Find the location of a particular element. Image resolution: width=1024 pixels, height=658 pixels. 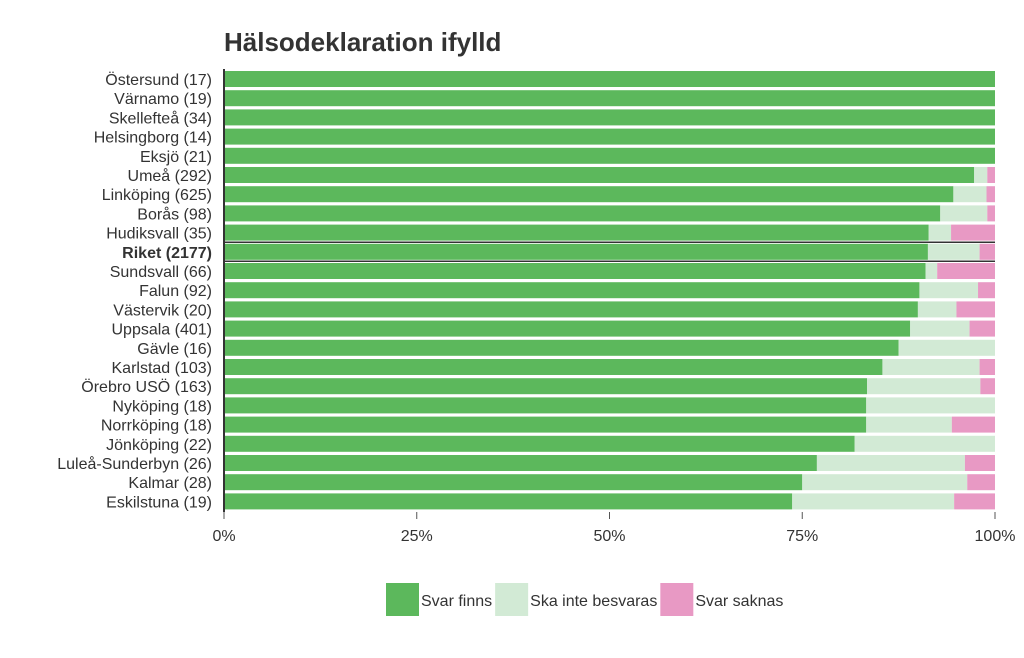

category-label: Kalmar (28) is located at coordinates (170, 483).